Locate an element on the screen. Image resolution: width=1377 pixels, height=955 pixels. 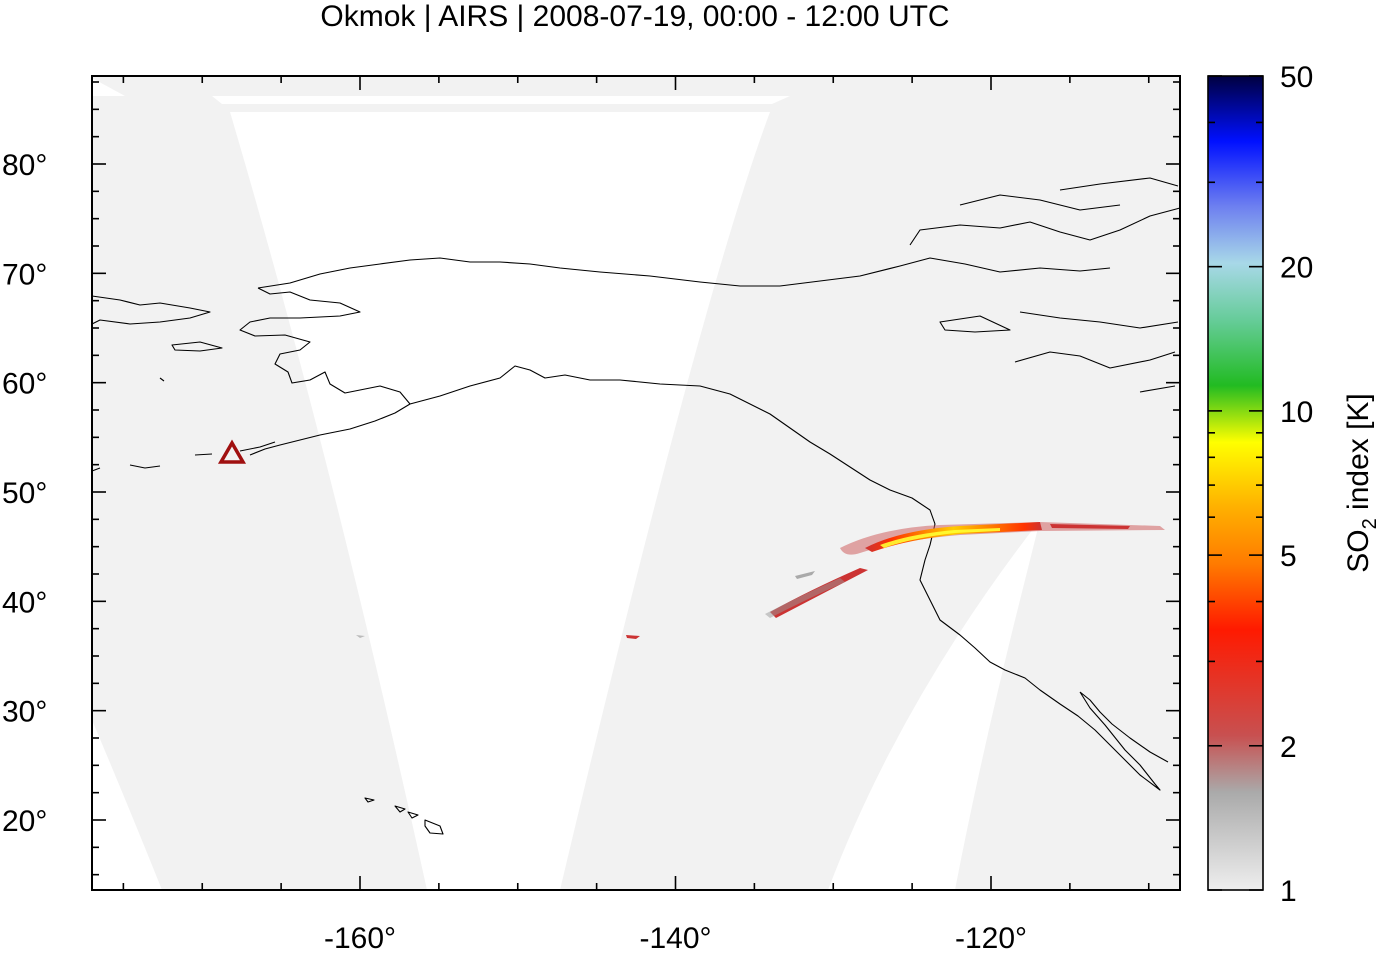
so2-plume is located at coordinates (760, 580).